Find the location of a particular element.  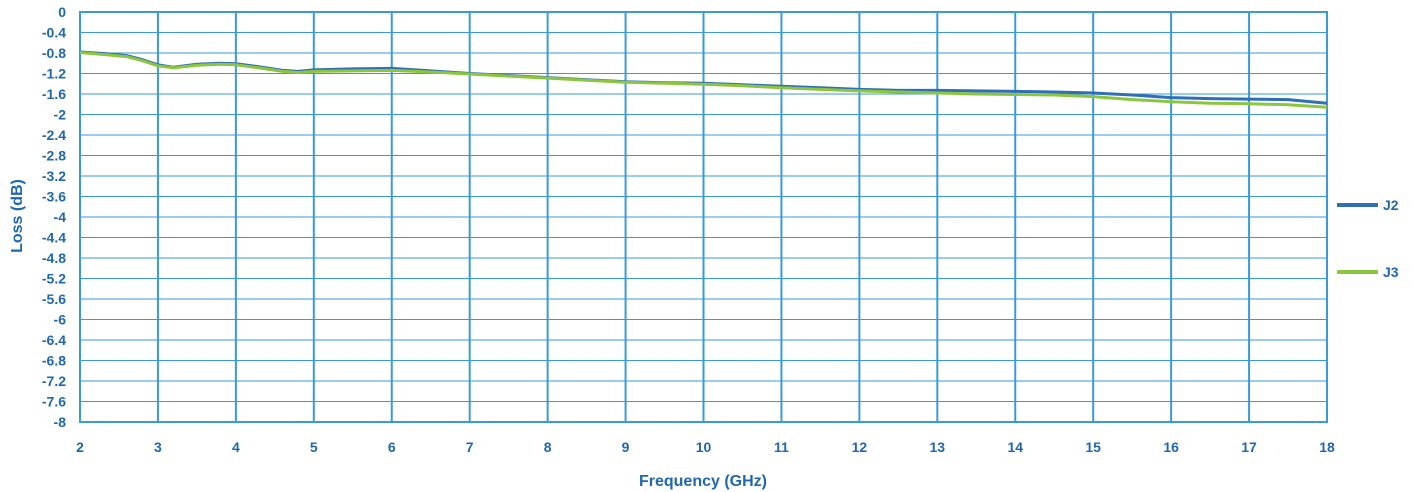

y-tick-label: -8 is located at coordinates (60, 422).